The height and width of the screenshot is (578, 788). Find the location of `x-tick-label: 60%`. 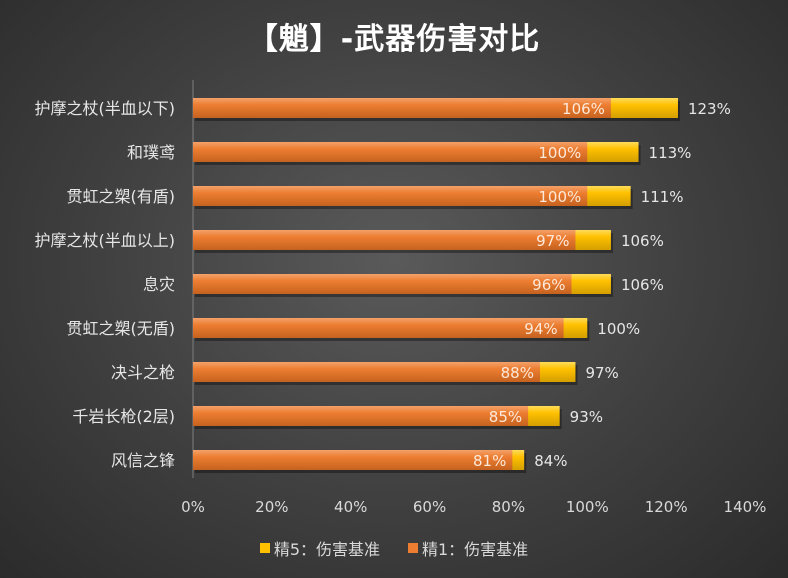

x-tick-label: 60% is located at coordinates (429, 507).